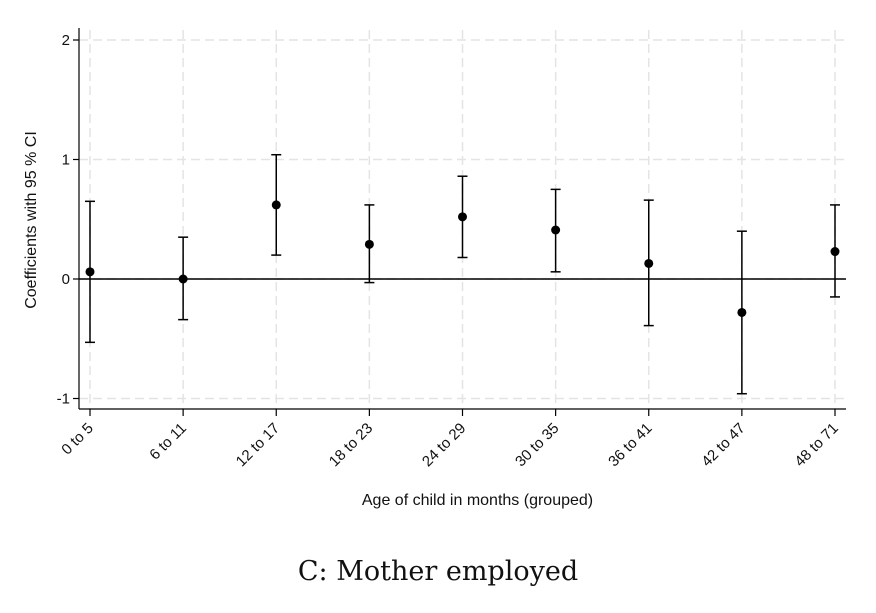 The width and height of the screenshot is (876, 613). I want to click on y-tick-label: 1, so click(66, 160).